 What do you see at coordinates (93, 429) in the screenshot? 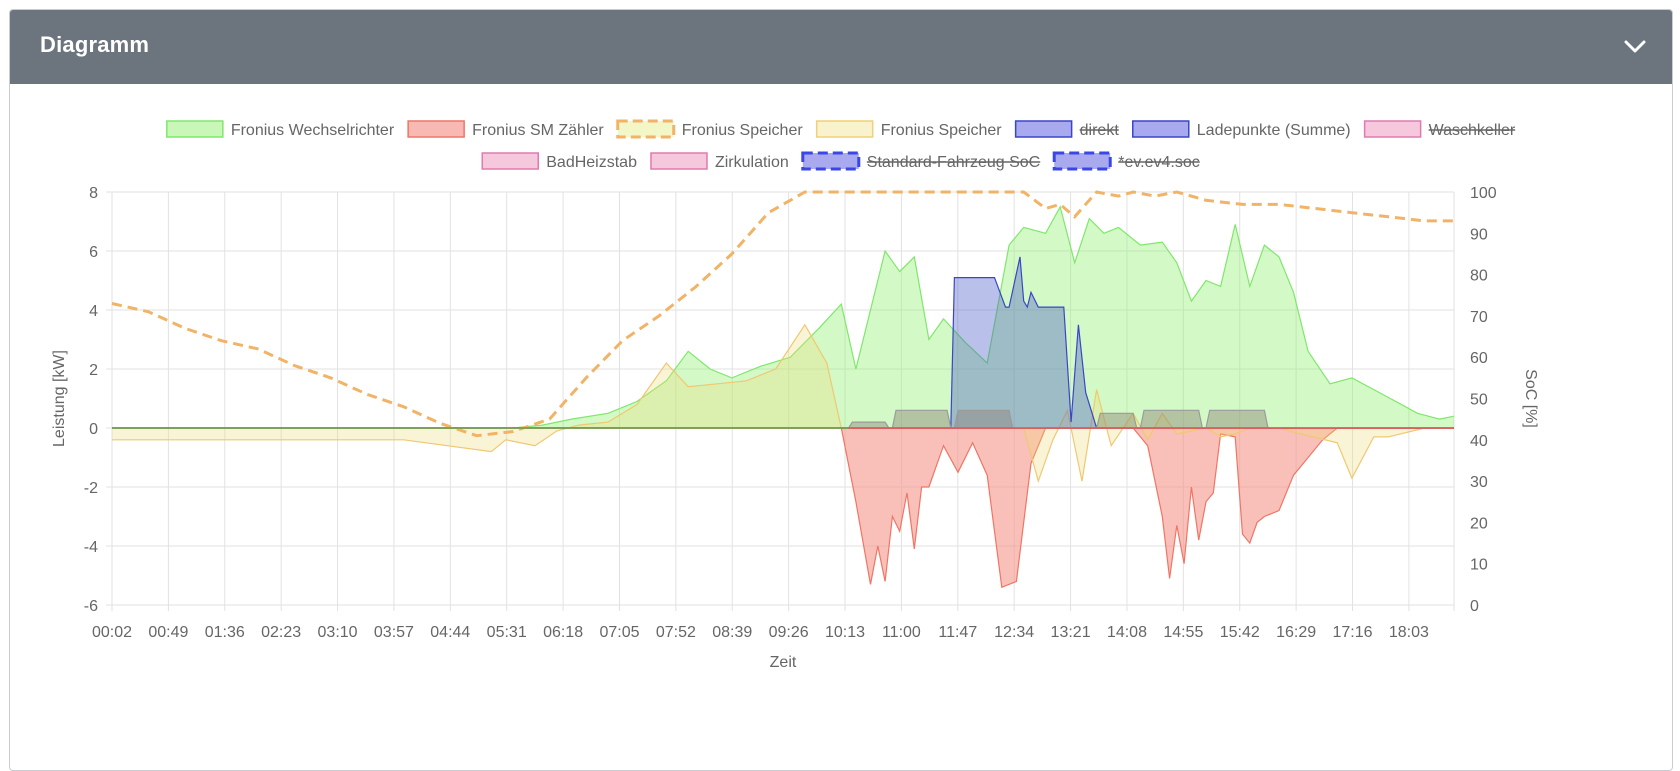
I see `y-left-tick-label: 0` at bounding box center [93, 429].